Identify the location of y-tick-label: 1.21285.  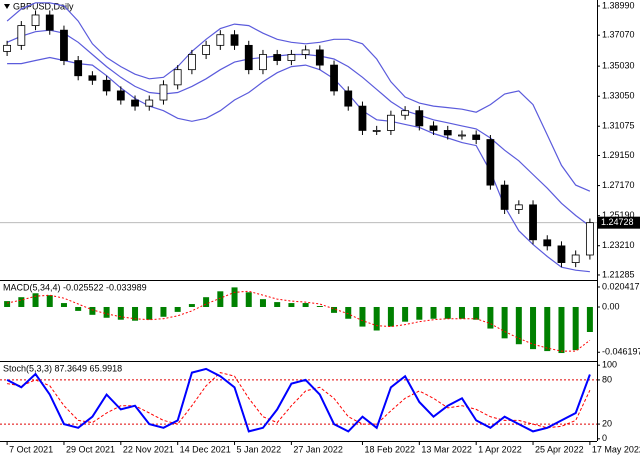
(618, 274).